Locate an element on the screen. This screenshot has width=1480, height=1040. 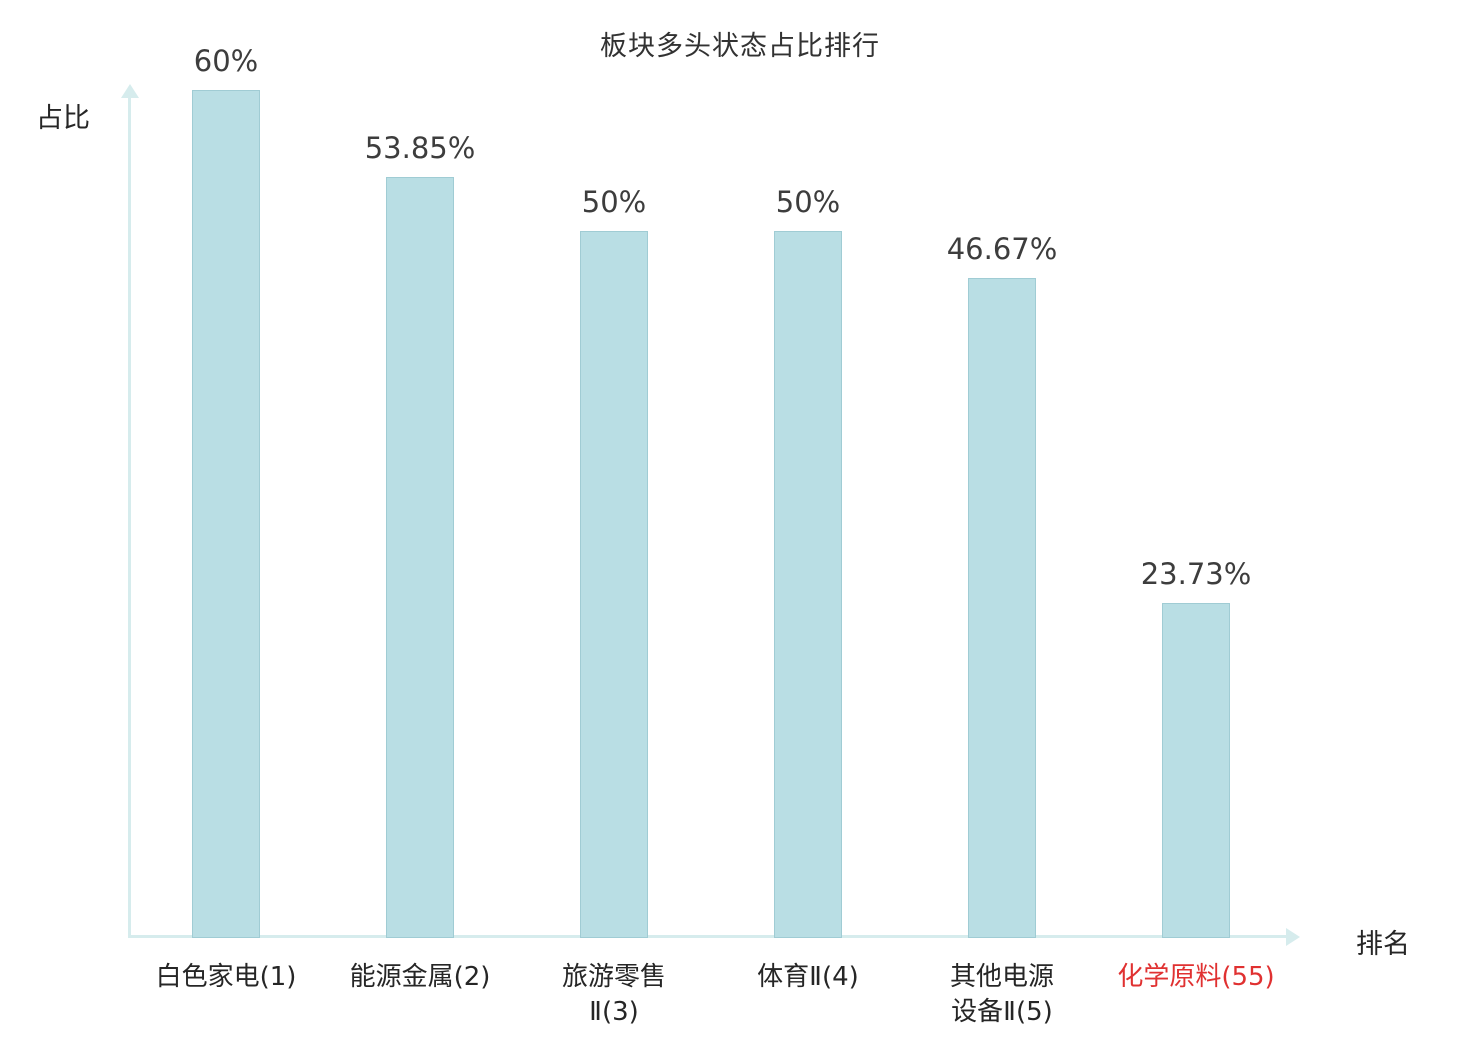
x-axis-arrow-icon is located at coordinates (1293, 936).